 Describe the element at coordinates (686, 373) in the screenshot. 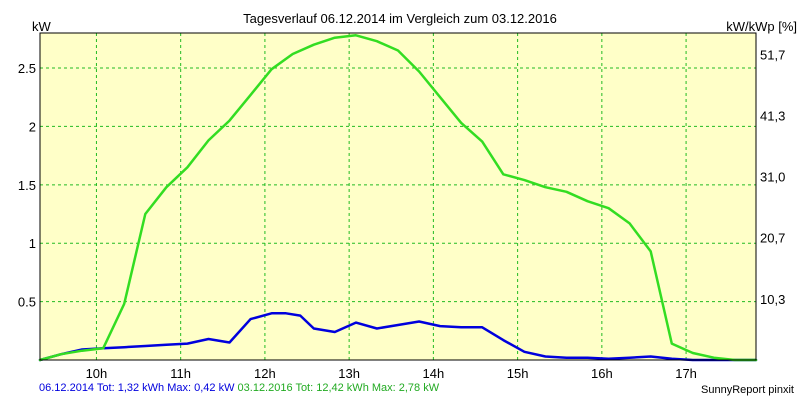

I see `x-tick-label: 17h` at that location.